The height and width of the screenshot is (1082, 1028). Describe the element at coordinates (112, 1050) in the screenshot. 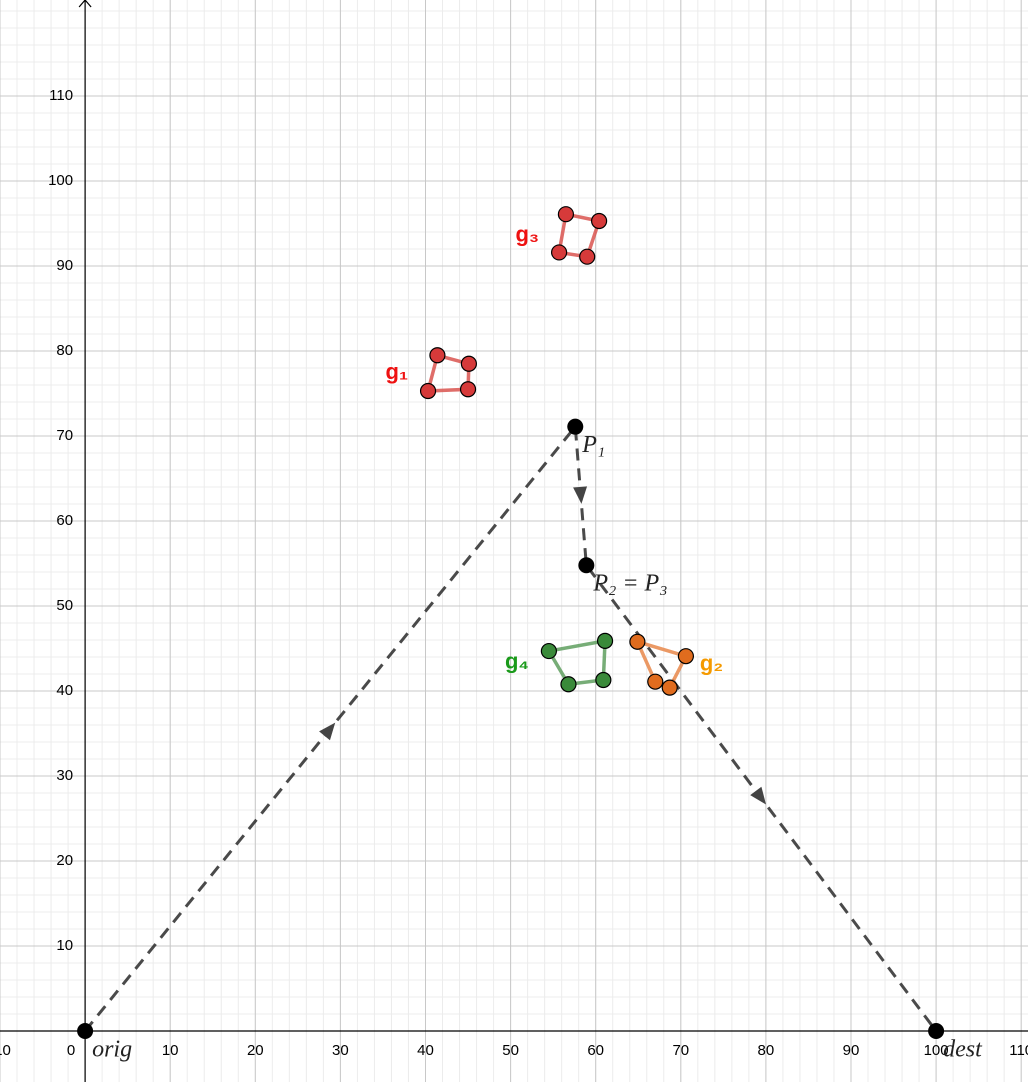

I see `point-label: orig` at that location.